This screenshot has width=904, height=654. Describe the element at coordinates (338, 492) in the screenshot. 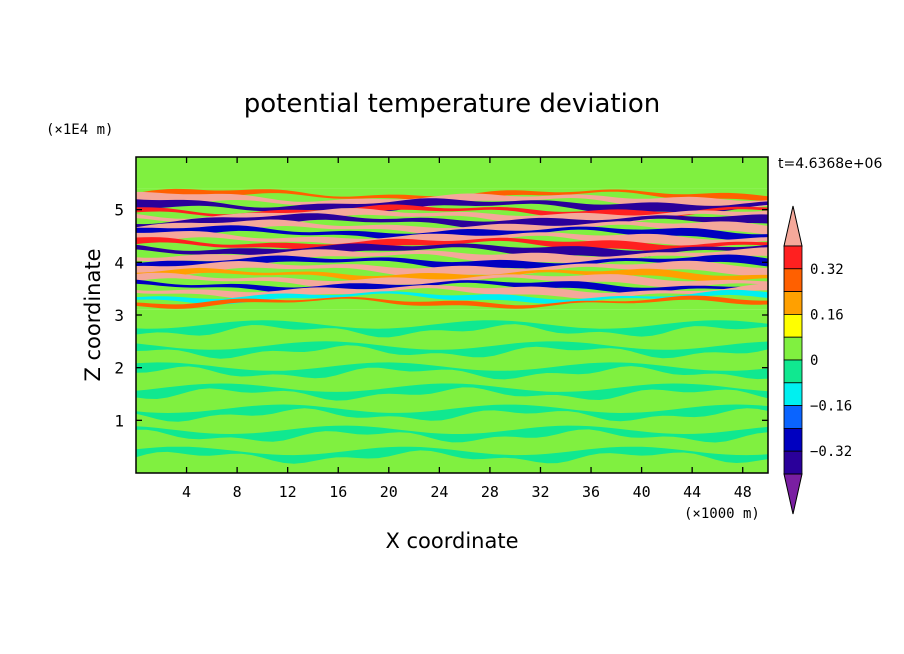

I see `x-tick-label: 16` at that location.